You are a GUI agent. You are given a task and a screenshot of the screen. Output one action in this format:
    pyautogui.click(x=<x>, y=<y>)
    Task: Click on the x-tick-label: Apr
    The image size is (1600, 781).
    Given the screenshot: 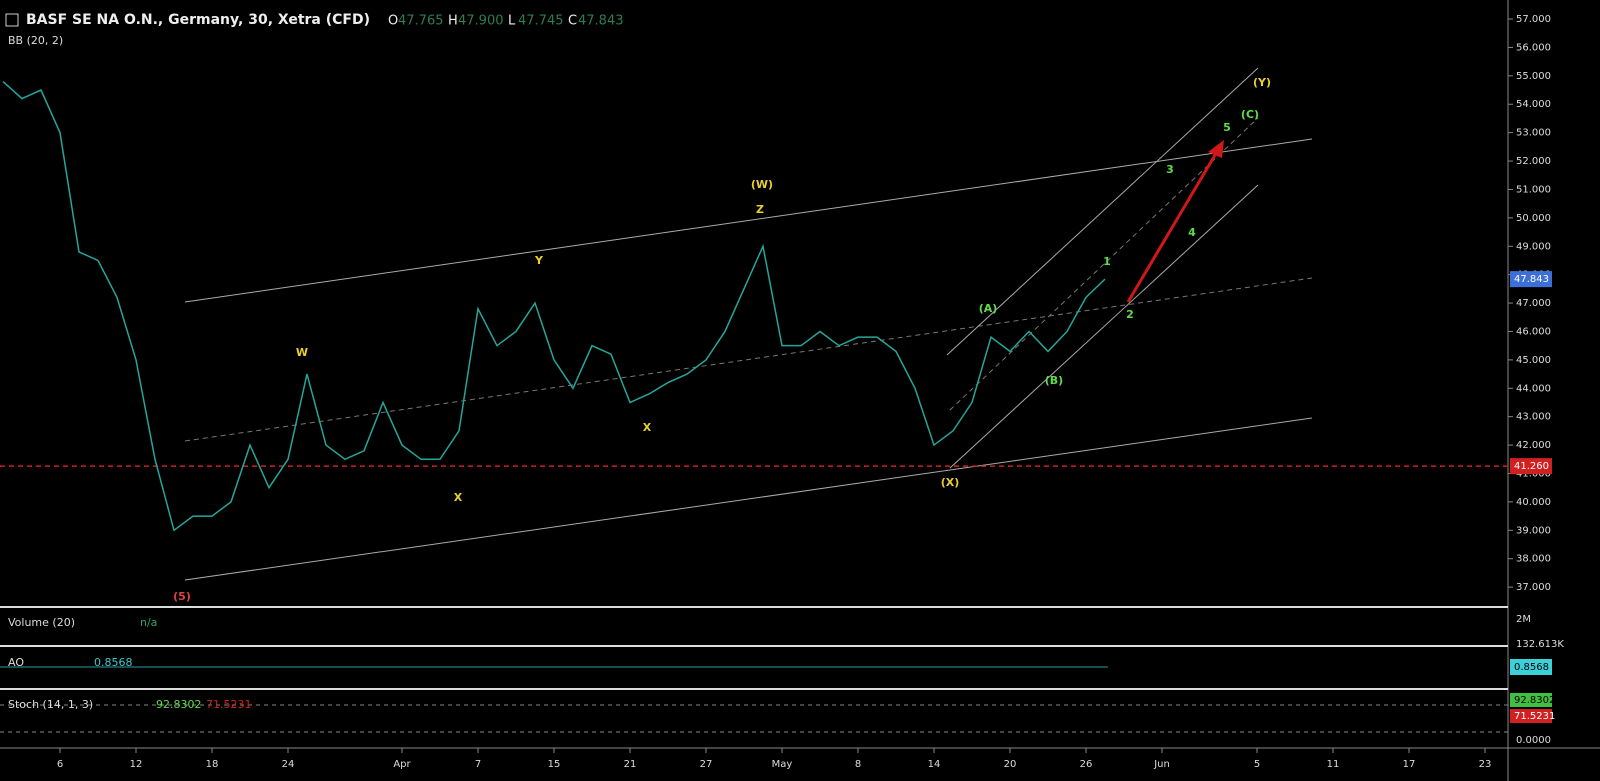 What is the action you would take?
    pyautogui.click(x=402, y=764)
    